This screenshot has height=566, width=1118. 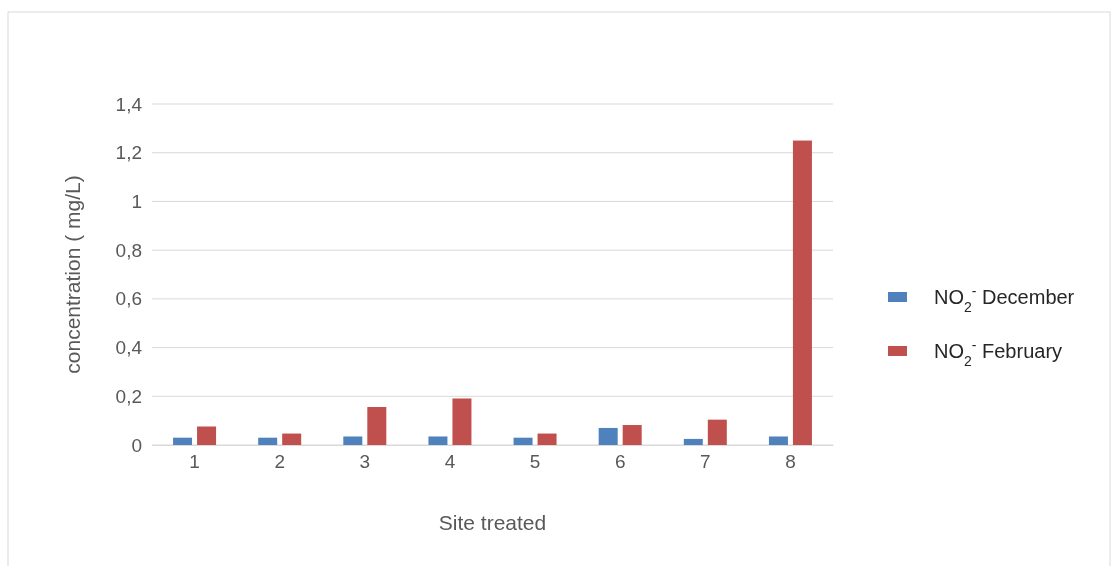 I want to click on y-tick-label: 0,4, so click(x=129, y=348).